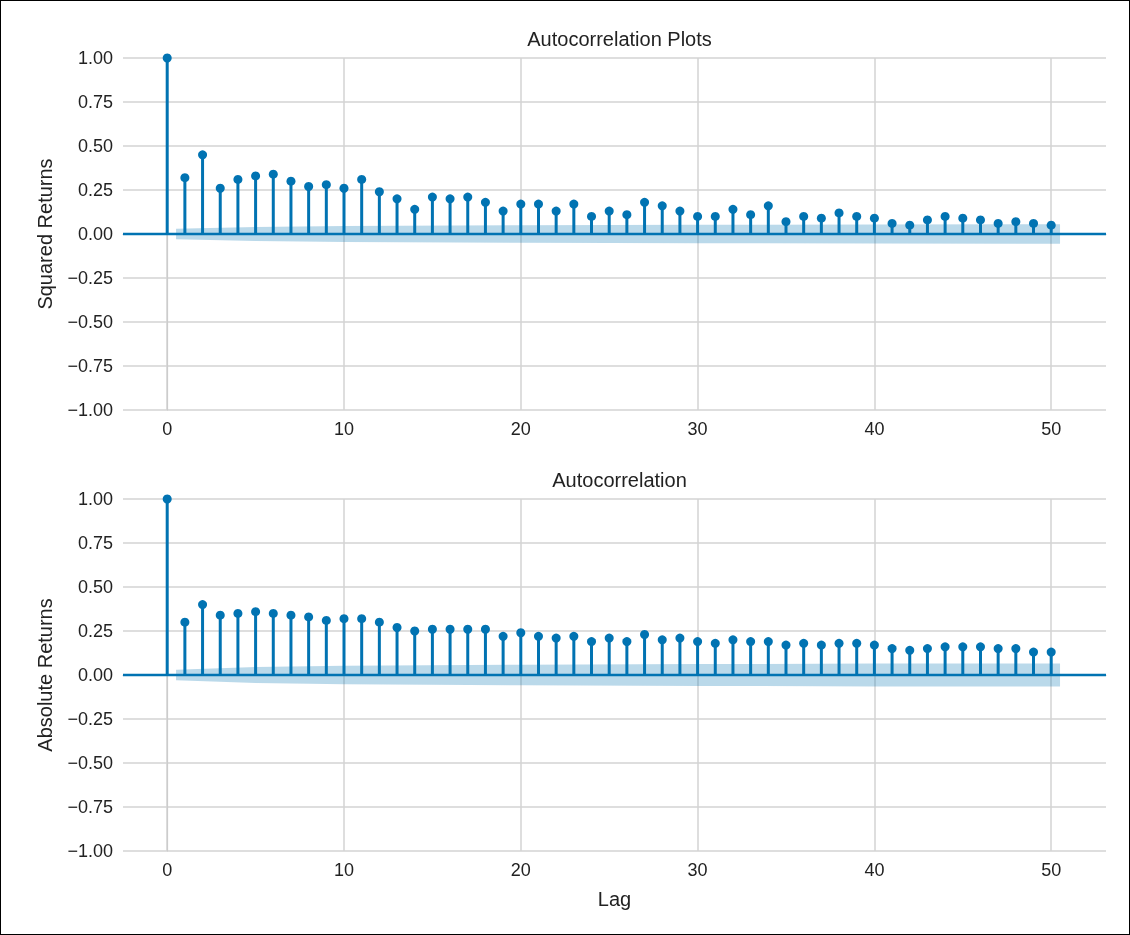 Image resolution: width=1130 pixels, height=935 pixels. What do you see at coordinates (95, 190) in the screenshot?
I see `y-tick-label: 0.25` at bounding box center [95, 190].